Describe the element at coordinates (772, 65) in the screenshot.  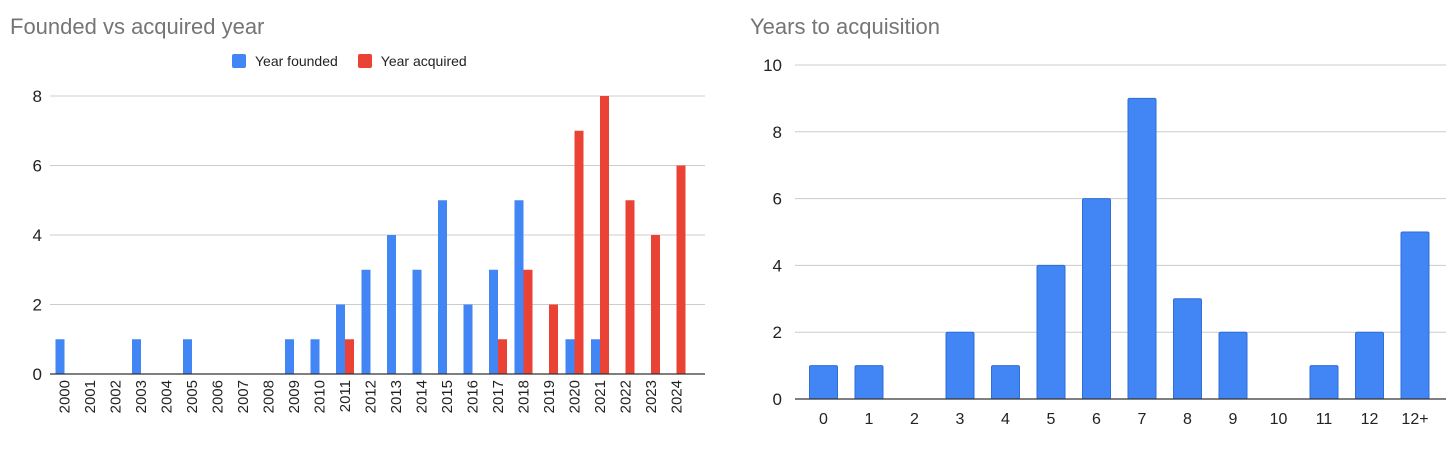
I see `y-tick-label: 10` at that location.